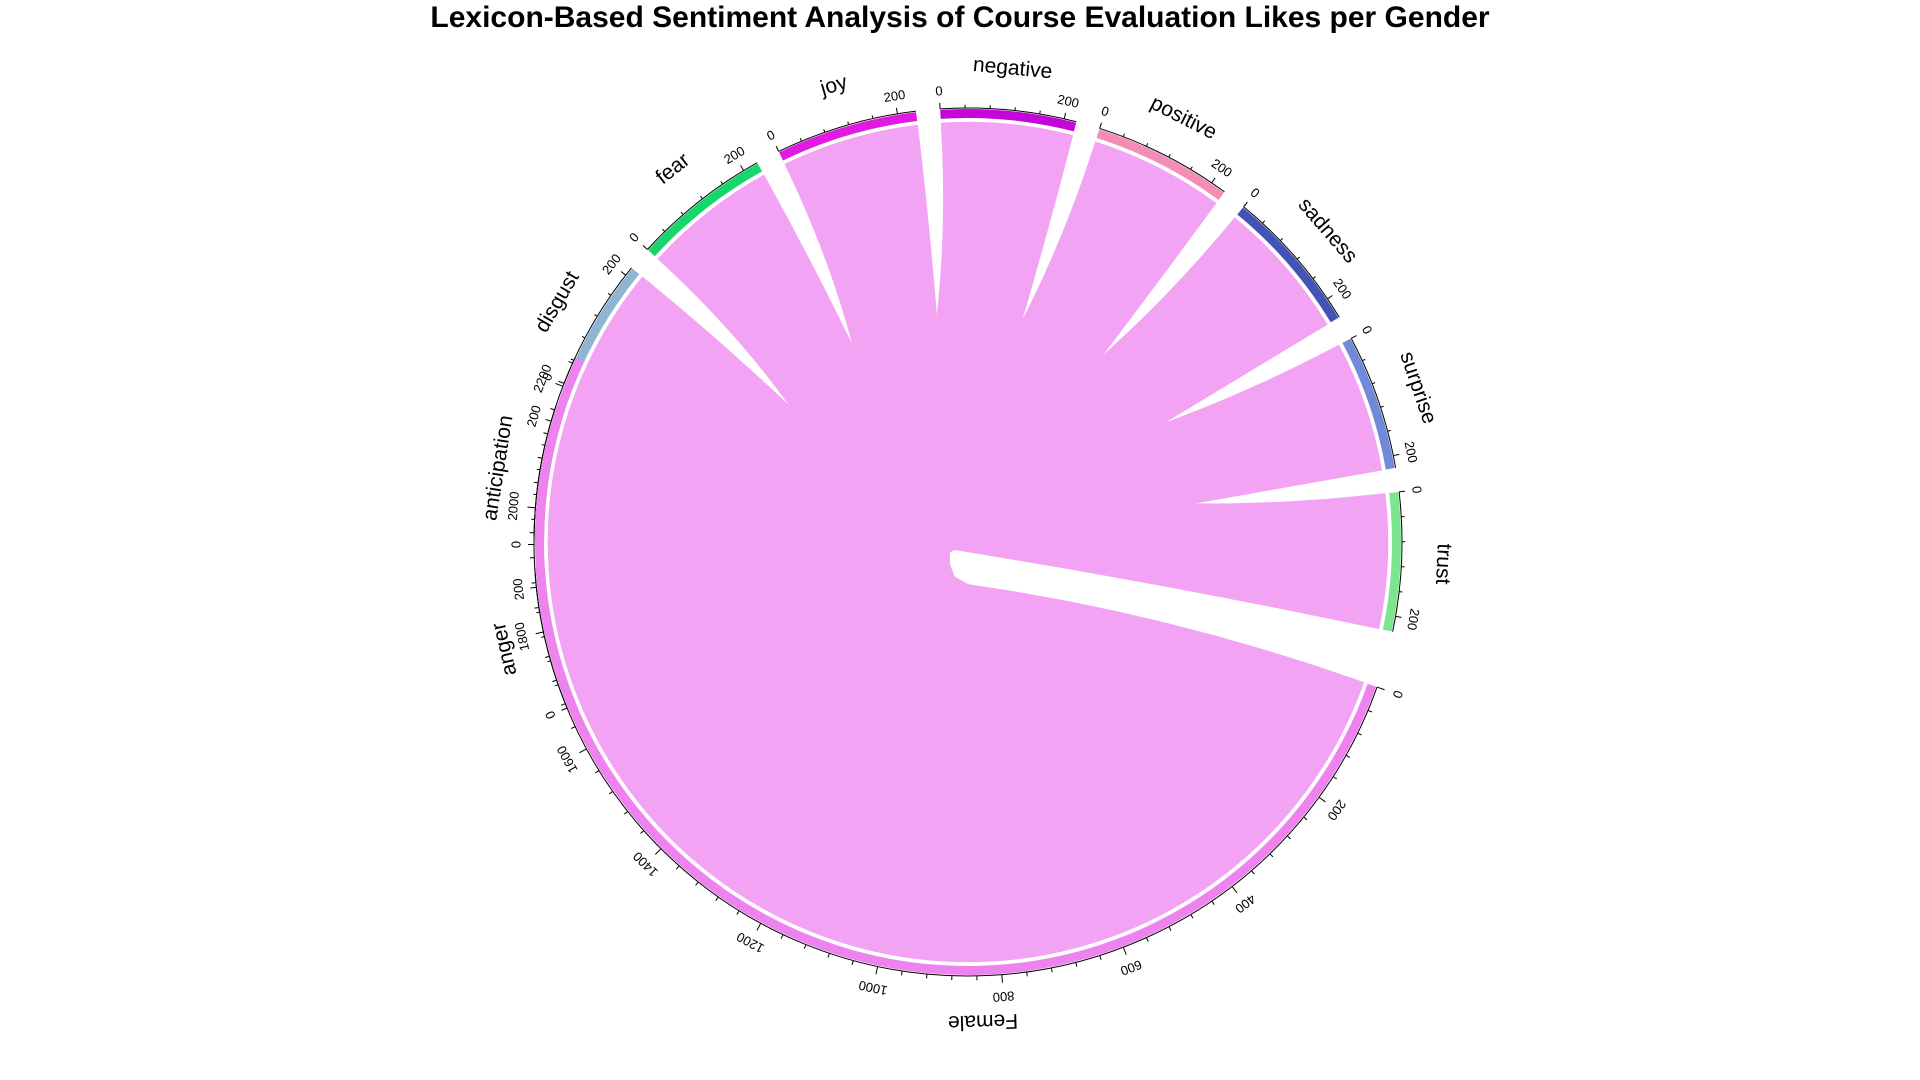 This screenshot has width=1920, height=1080. I want to click on female-tick-label-600: 600, so click(1131, 968).